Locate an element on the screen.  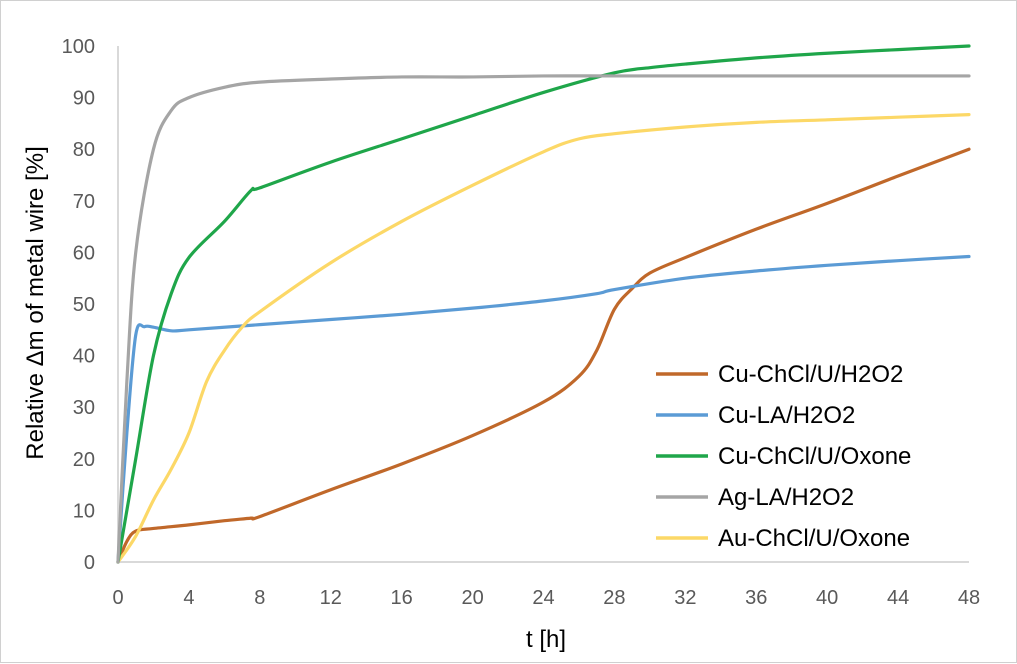
legend-label-ag-la-h2o2: Ag-LA/H2O2 is located at coordinates (786, 497).